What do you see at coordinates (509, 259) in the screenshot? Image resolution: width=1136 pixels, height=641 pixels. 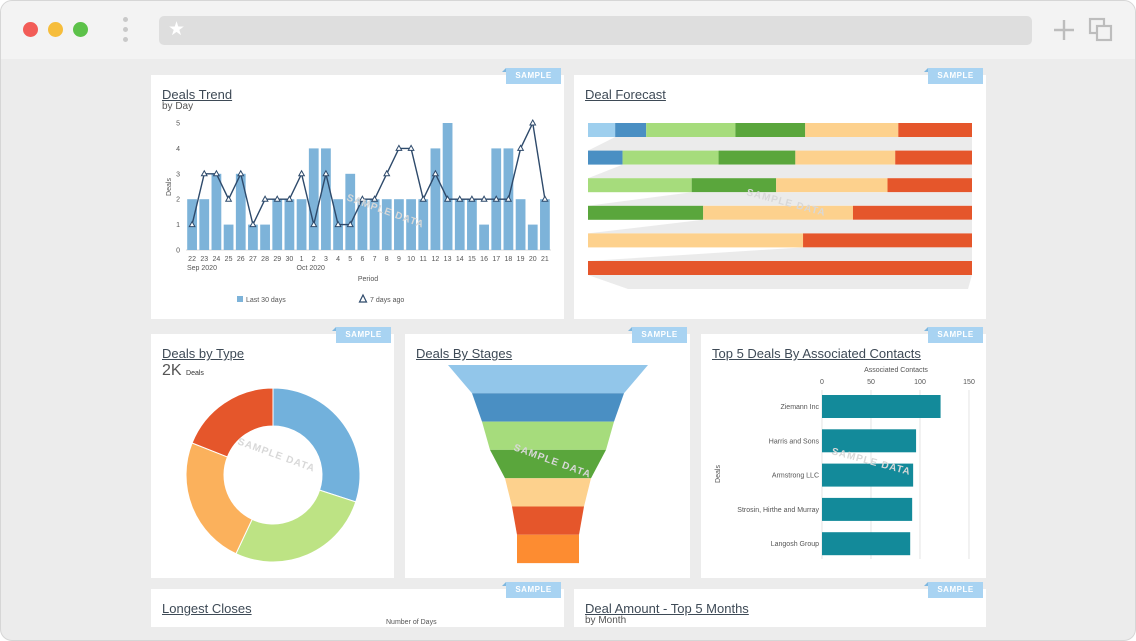 I see `x-tick-label: 18` at bounding box center [509, 259].